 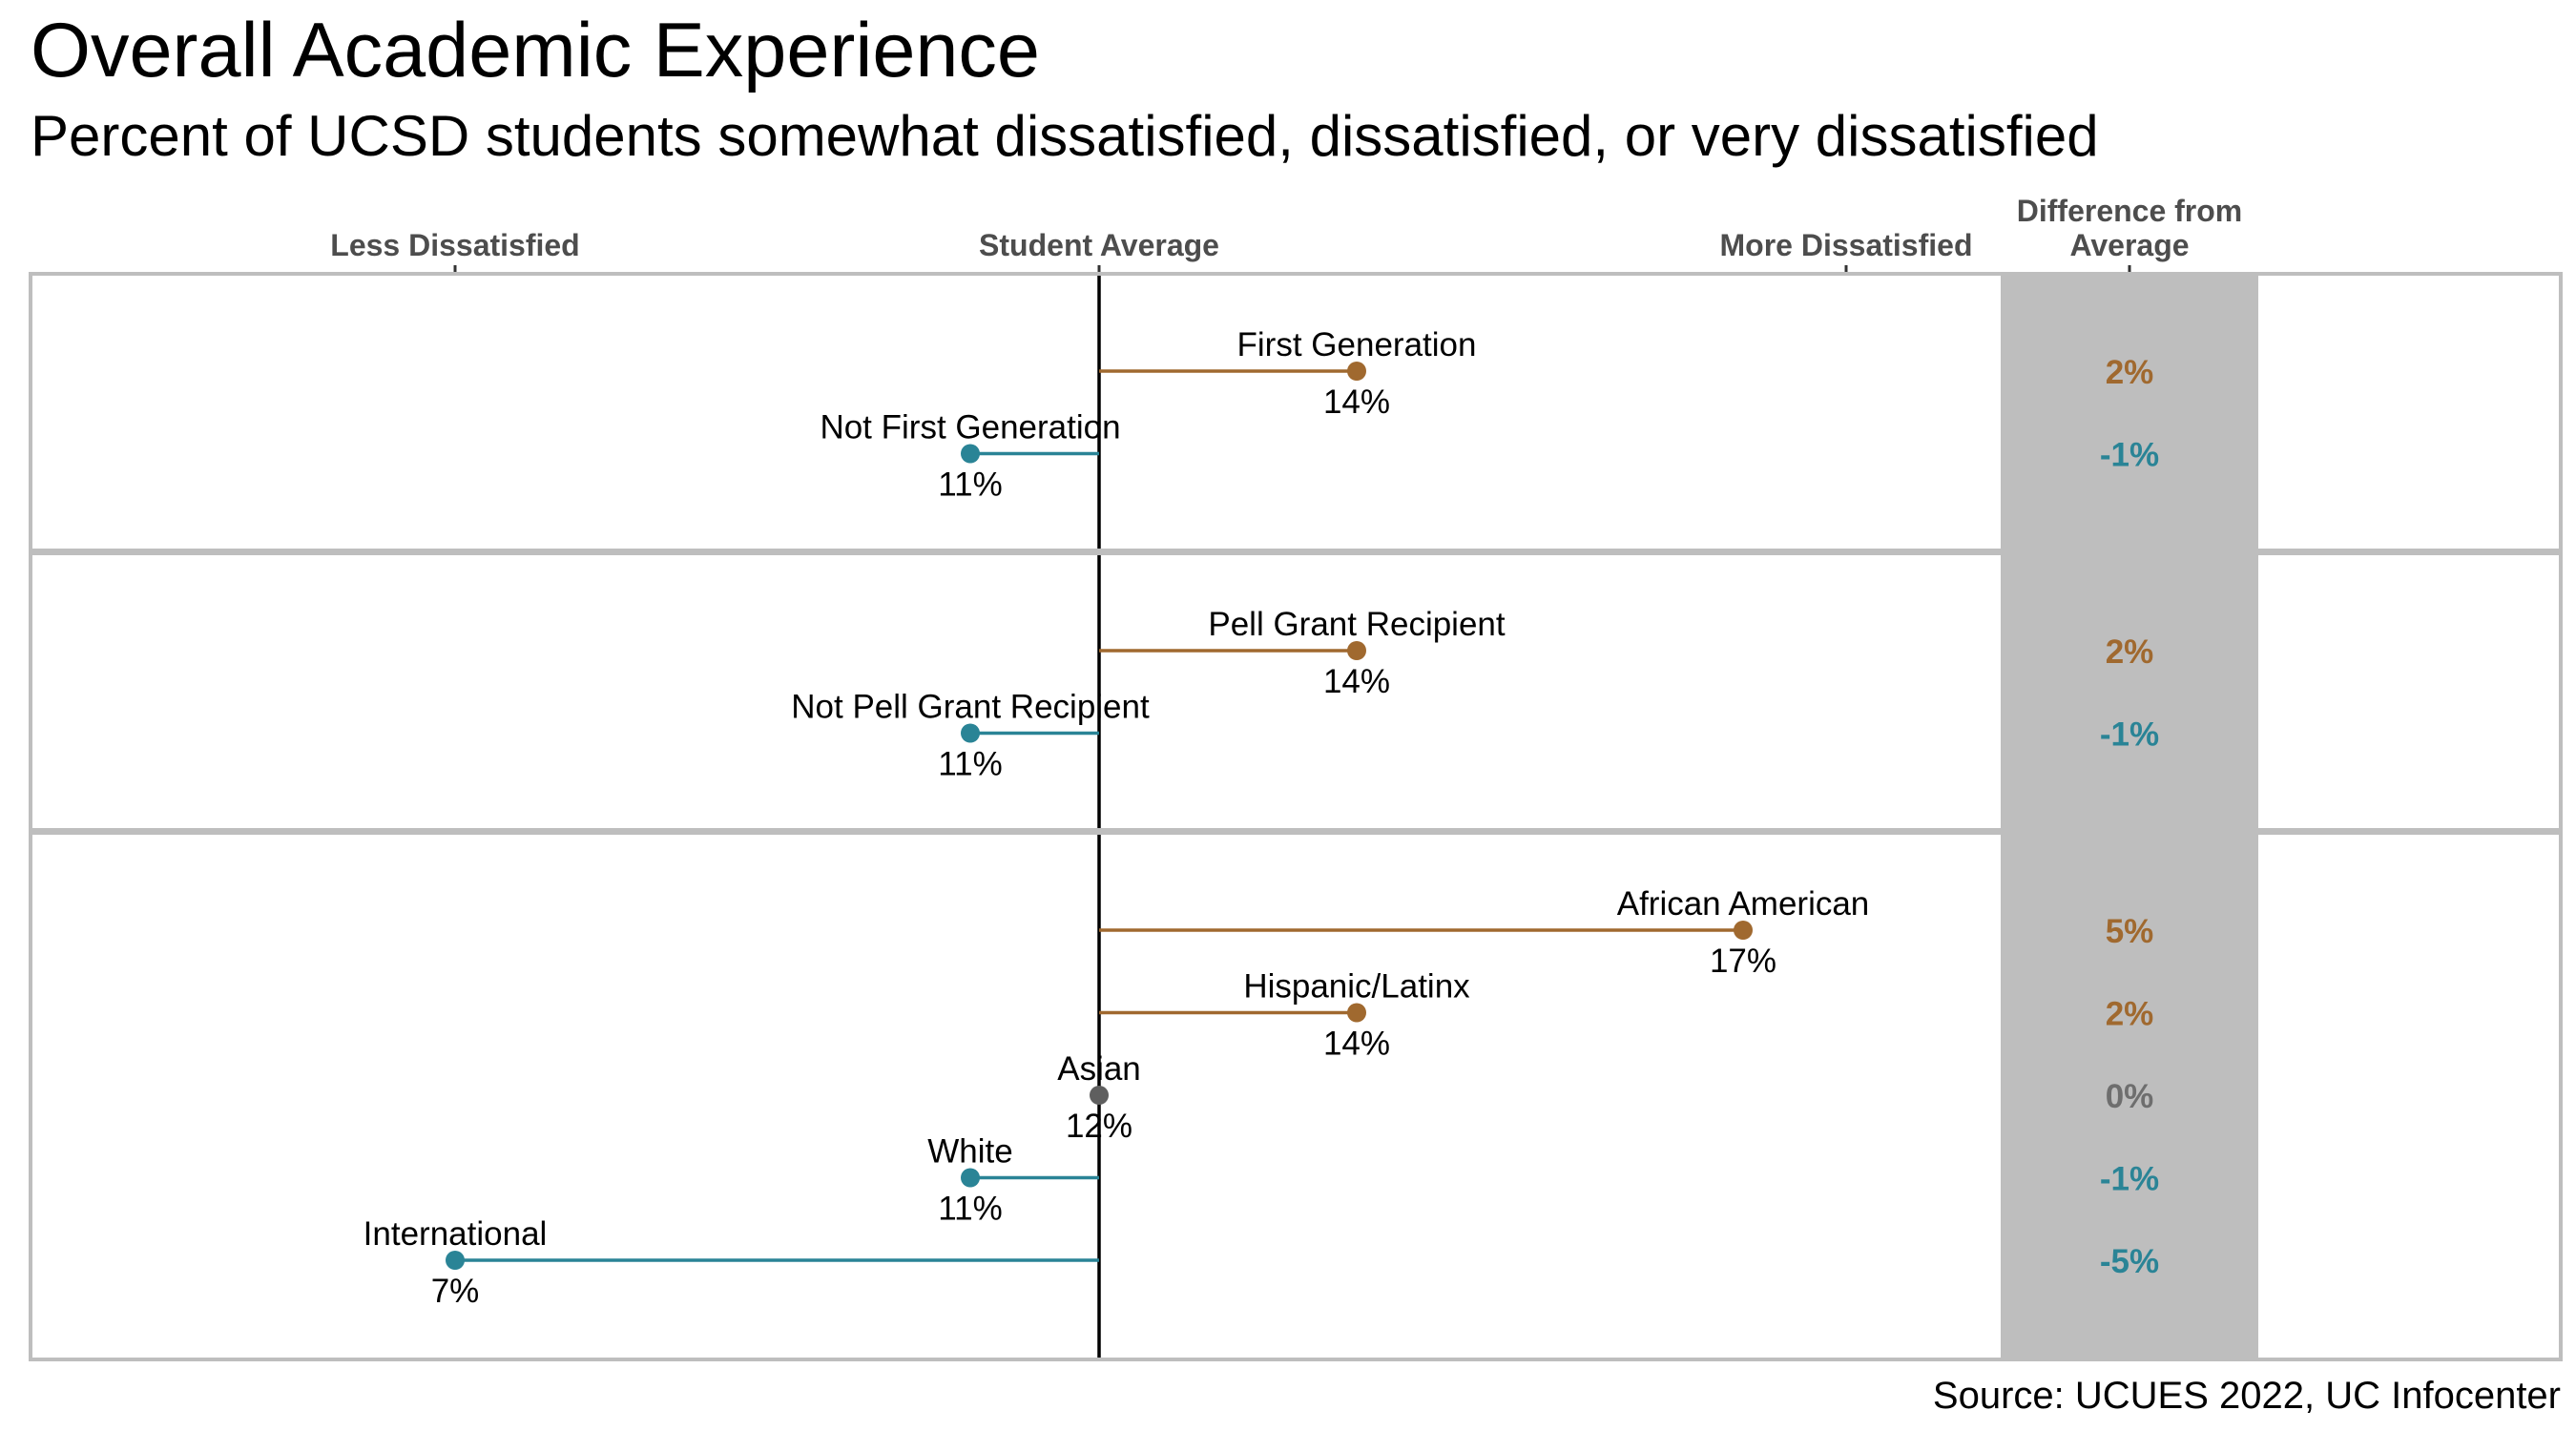 What do you see at coordinates (1099, 1069) in the screenshot?
I see `category-label-asian: Asian` at bounding box center [1099, 1069].